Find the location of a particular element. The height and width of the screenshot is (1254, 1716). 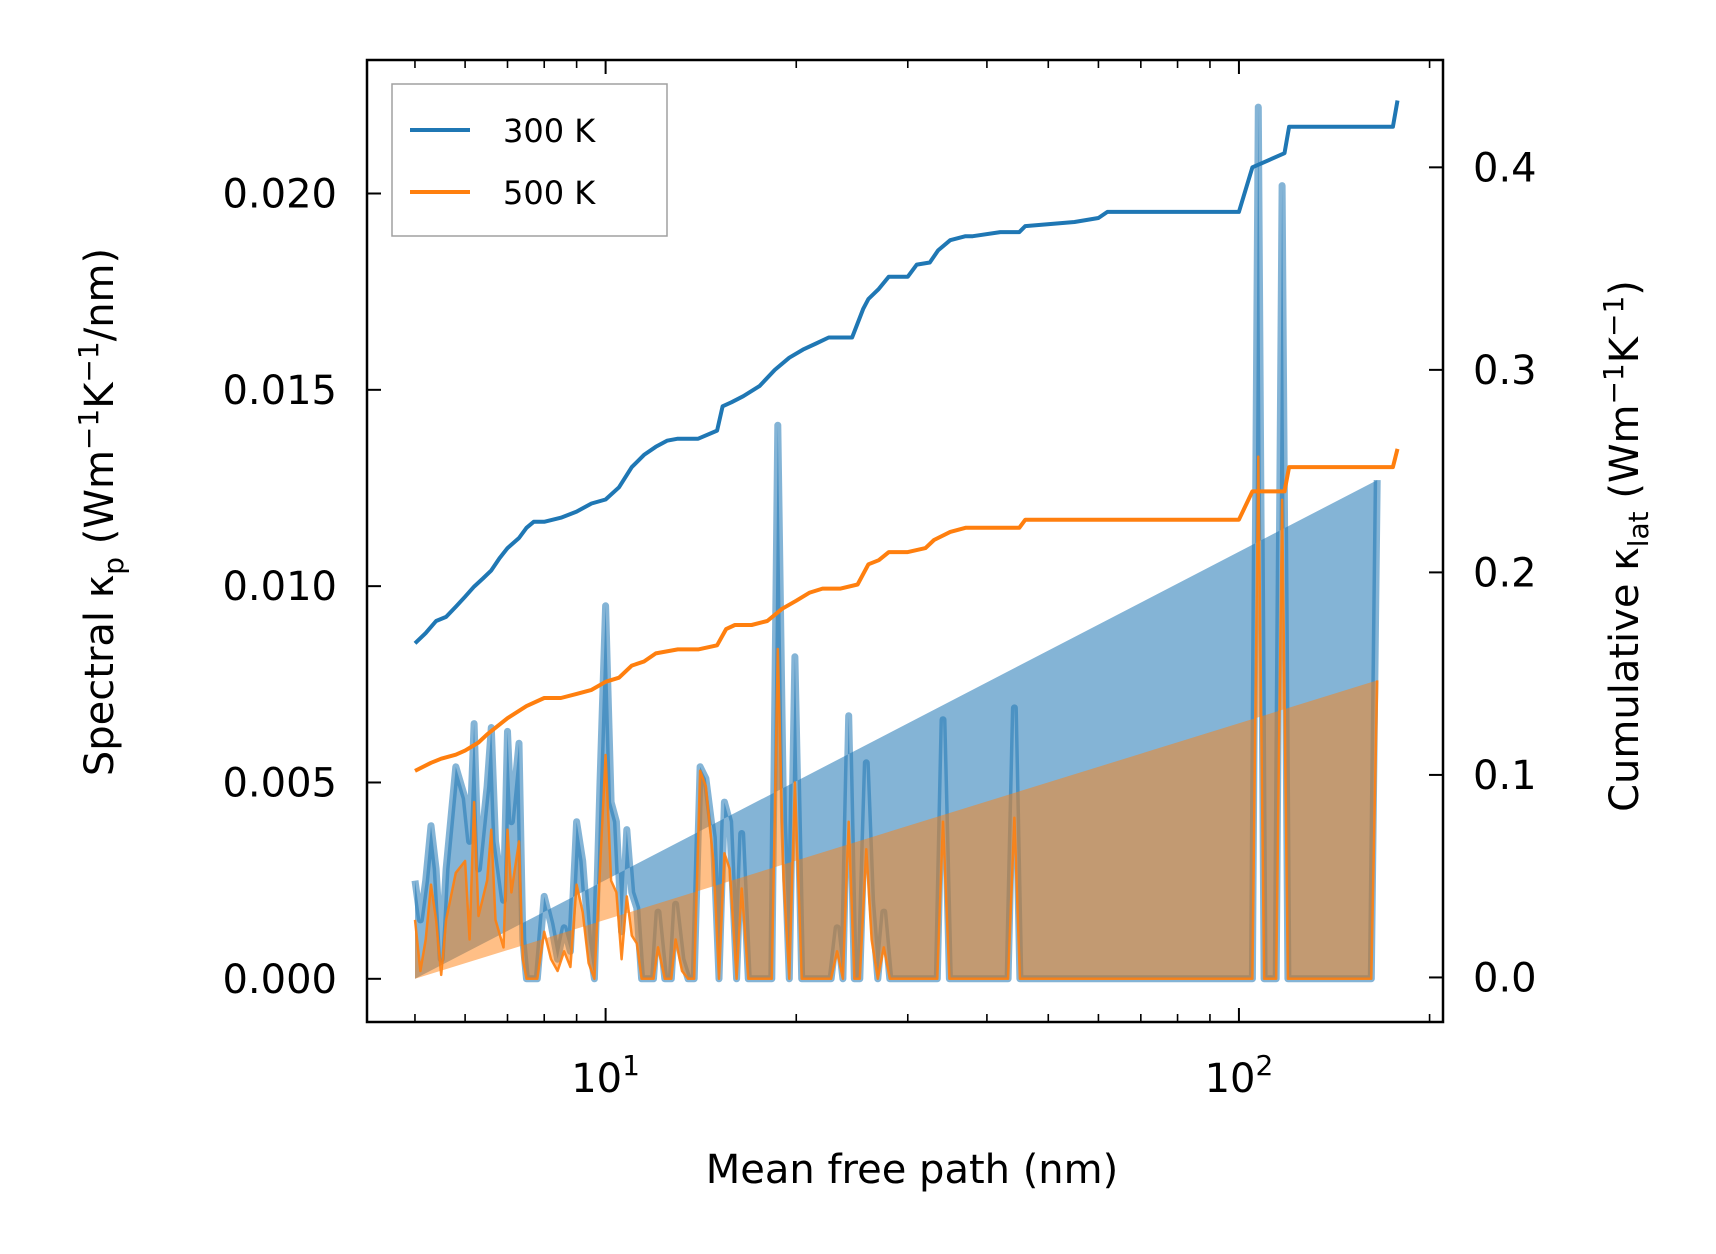

y-right-label-unit-c: ) is located at coordinates (1625, 288).